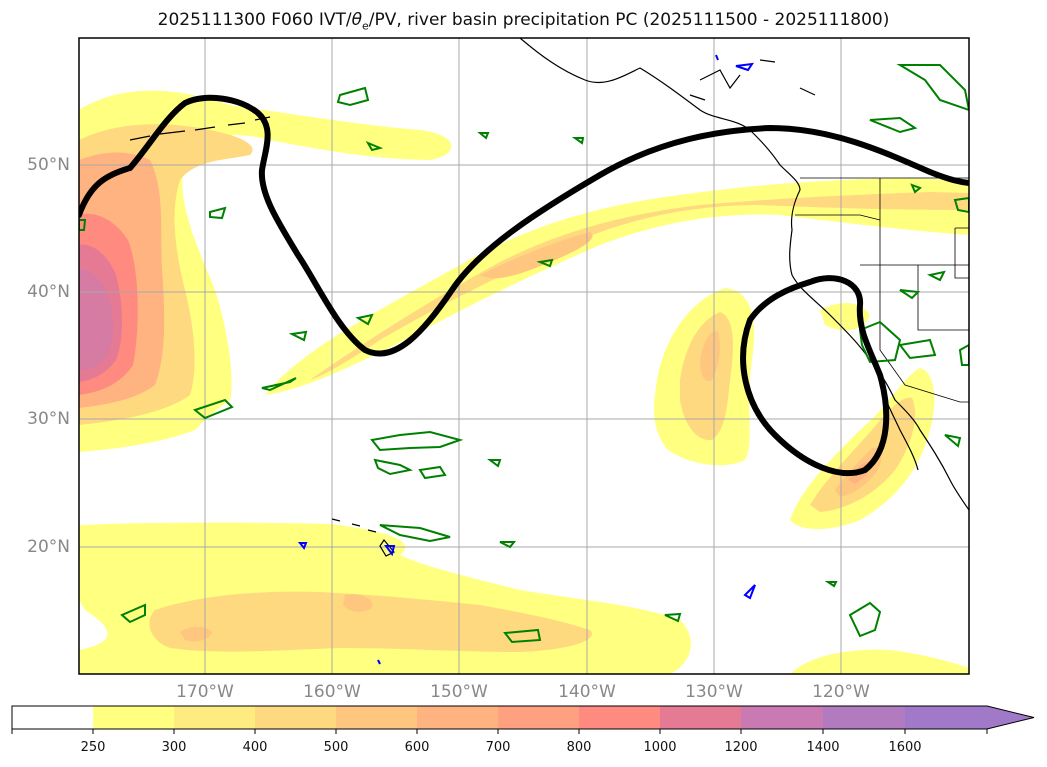 This screenshot has height=767, width=1047. What do you see at coordinates (459, 692) in the screenshot?
I see `lon-label-150w: 150°W` at bounding box center [459, 692].